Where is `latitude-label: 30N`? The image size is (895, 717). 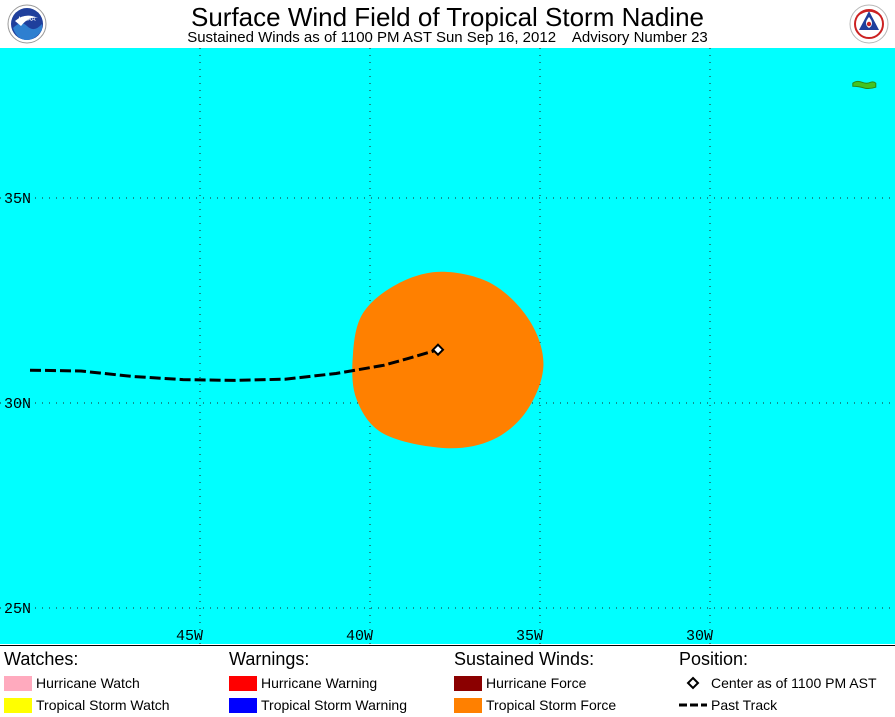
latitude-label: 30N is located at coordinates (17, 404).